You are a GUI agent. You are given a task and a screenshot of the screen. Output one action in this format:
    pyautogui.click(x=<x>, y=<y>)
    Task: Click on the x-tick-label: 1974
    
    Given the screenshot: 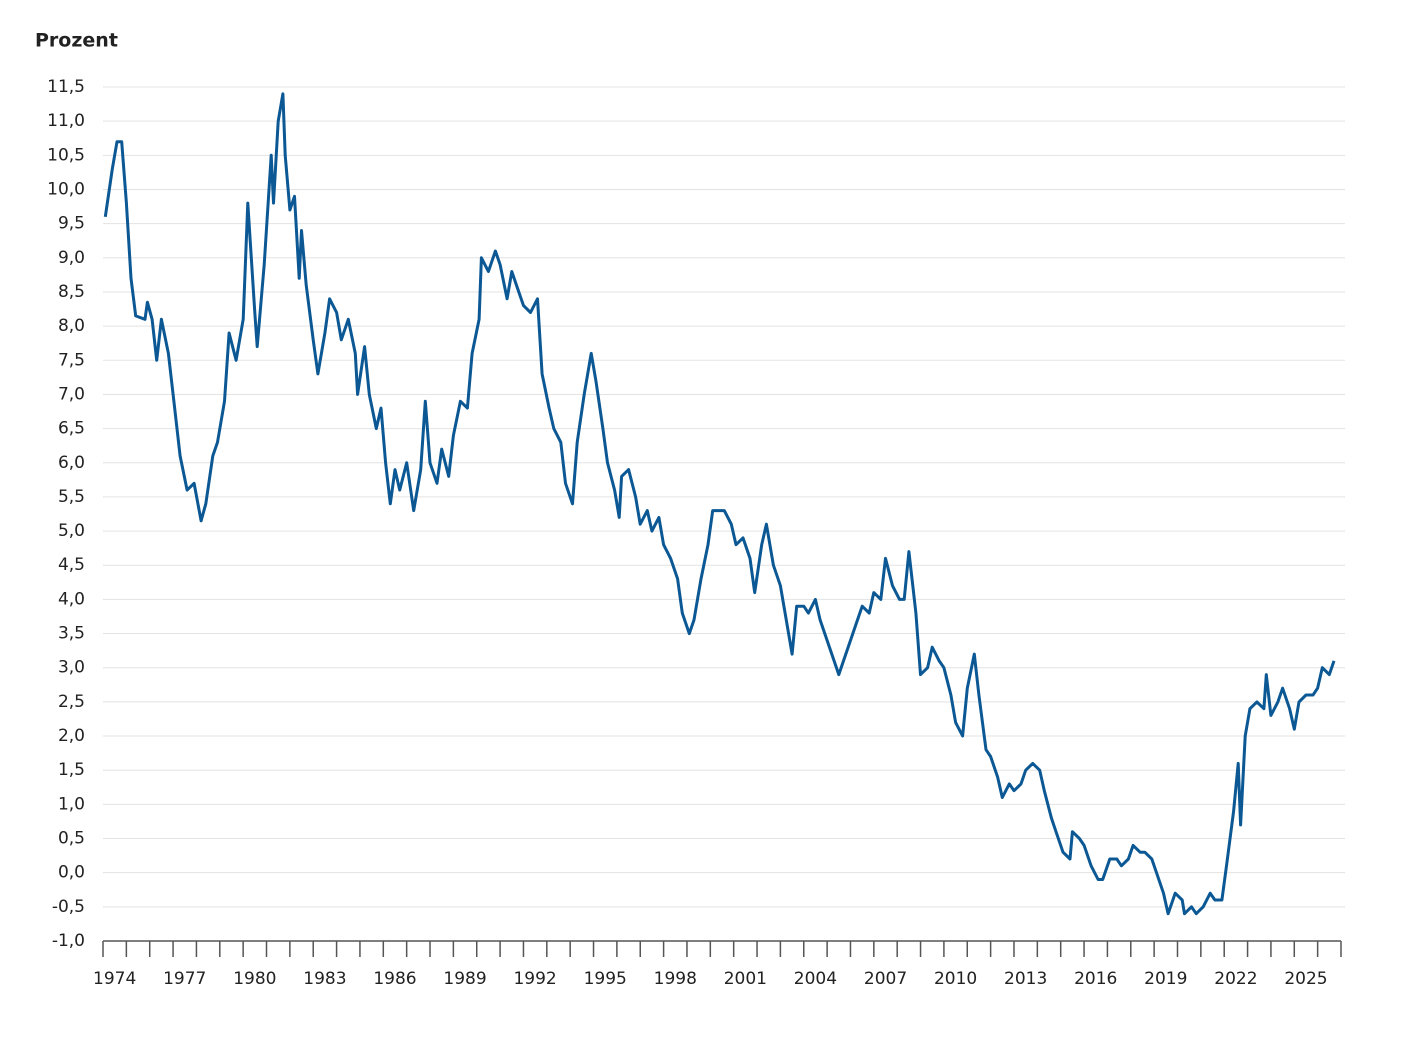 What is the action you would take?
    pyautogui.click(x=114, y=979)
    